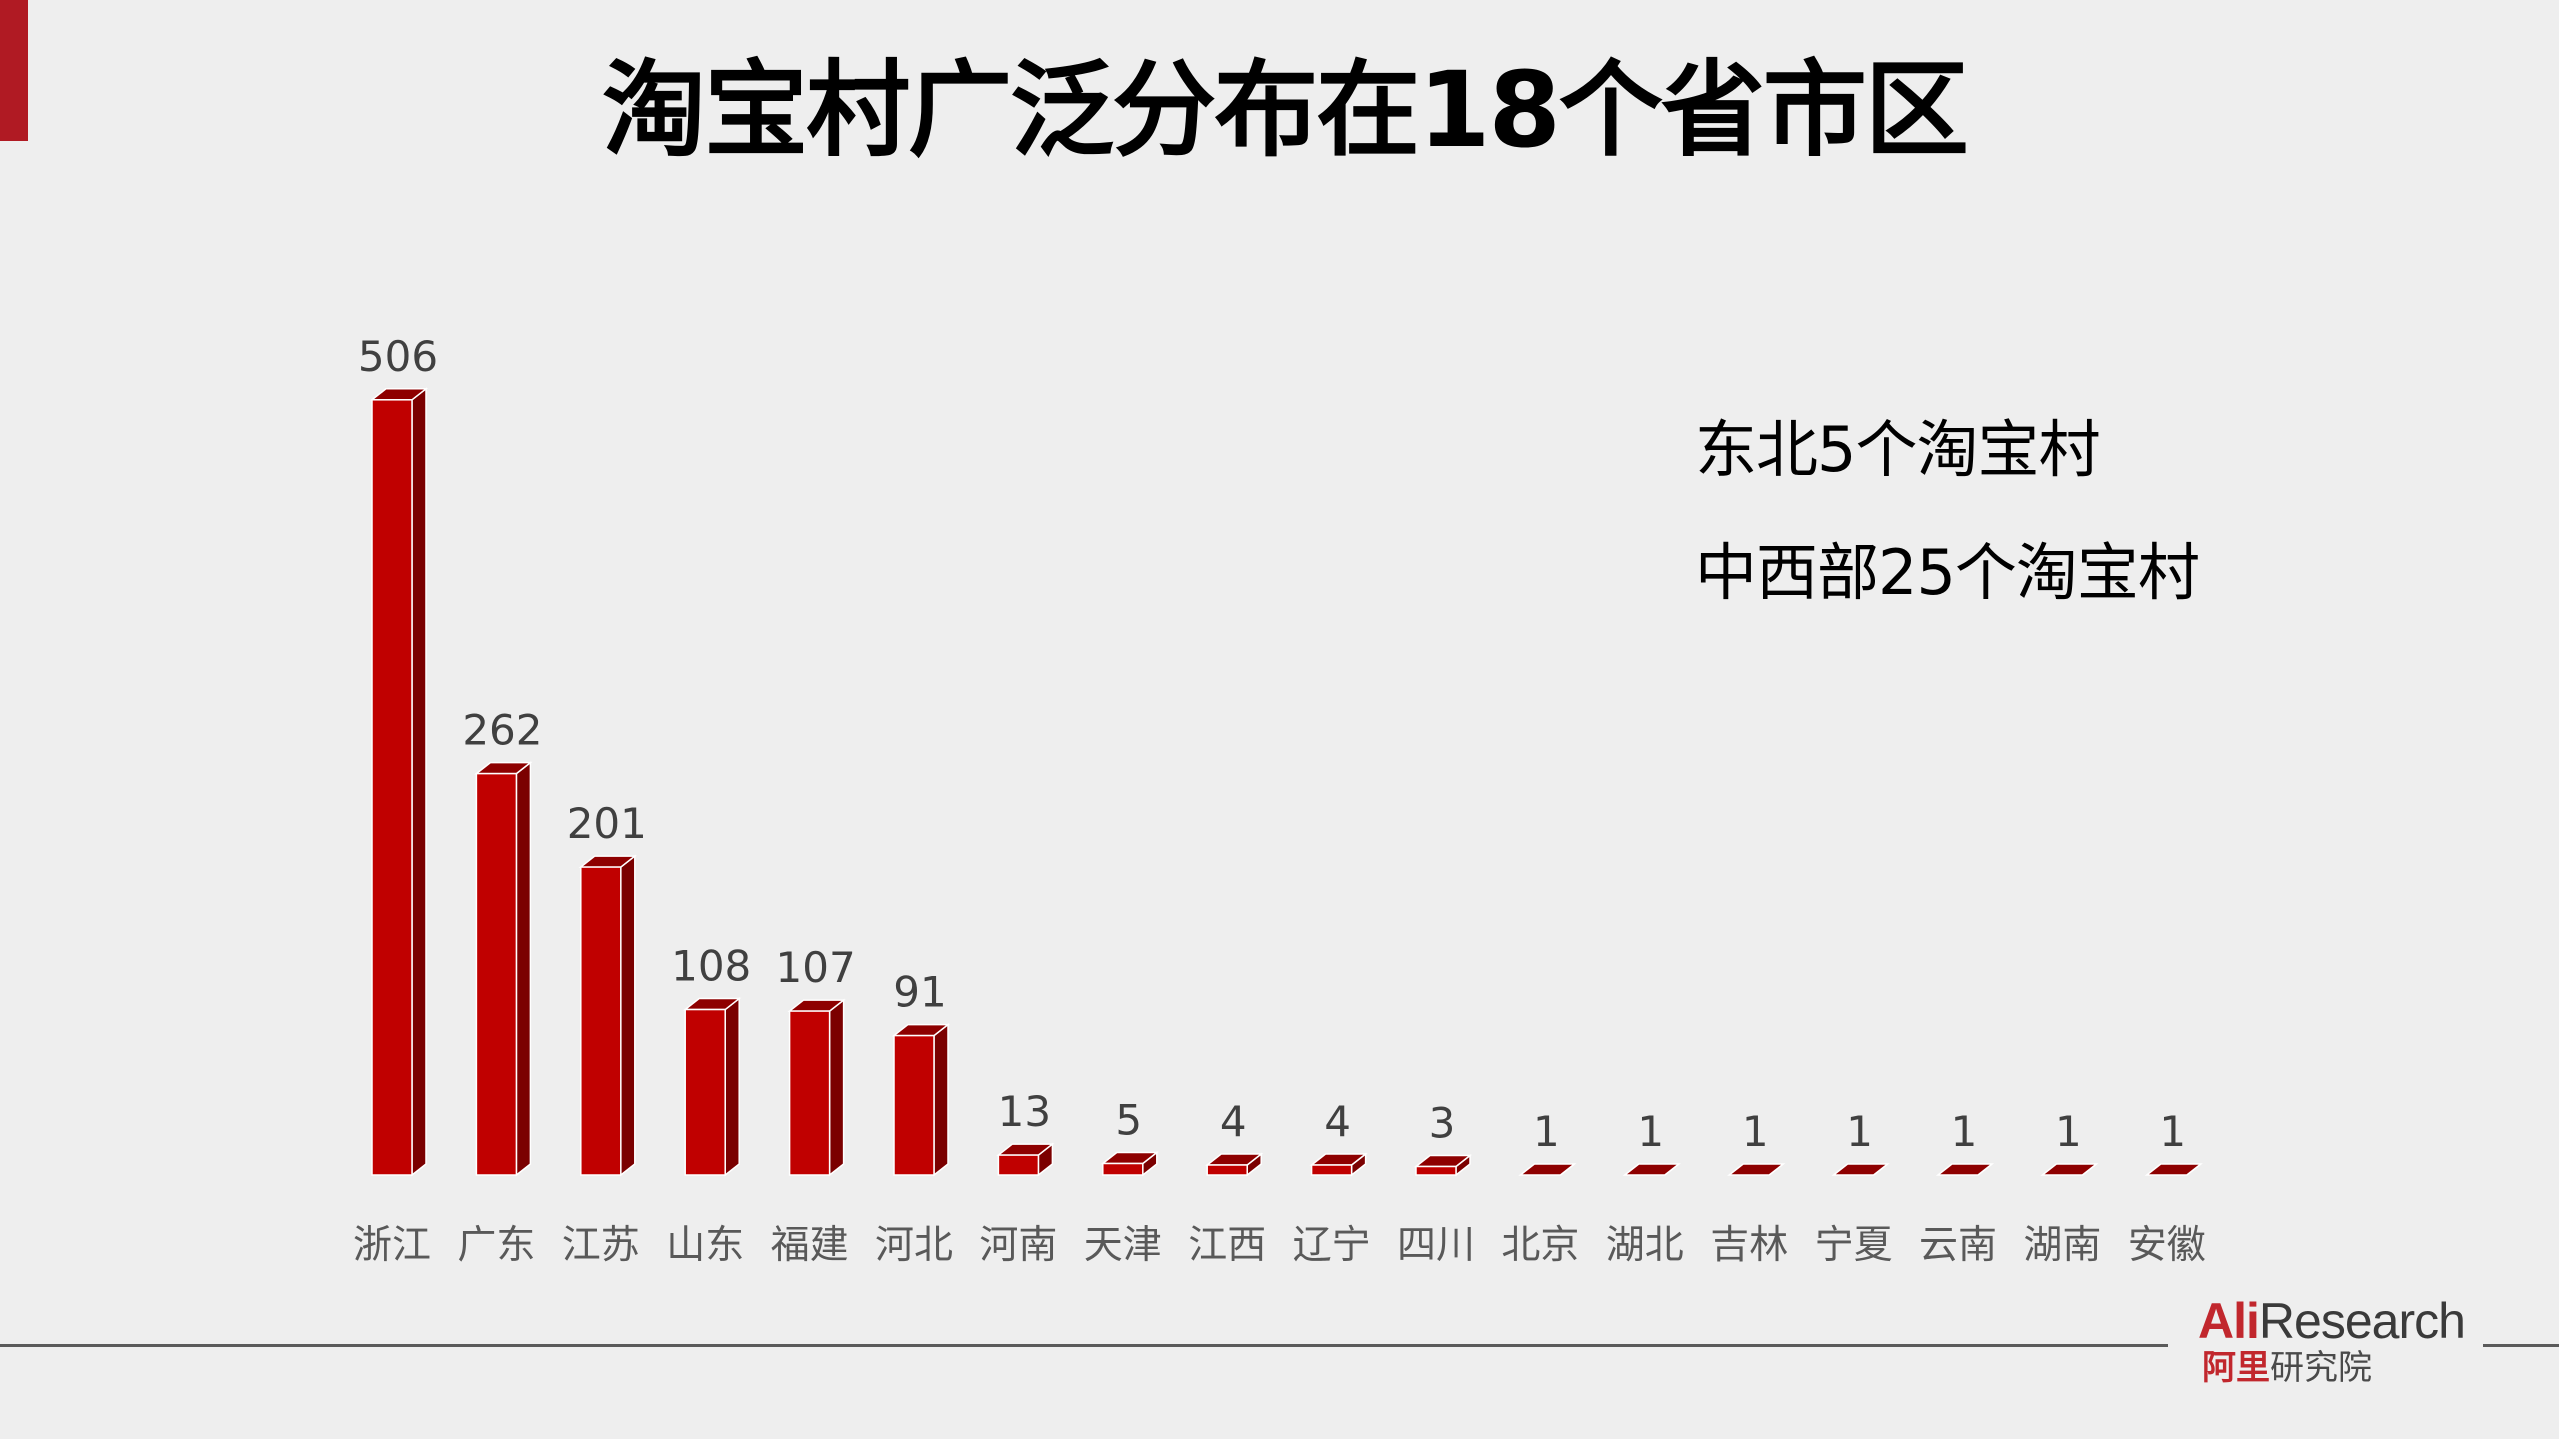  I want to click on category-label: 湖南, so click(2062, 1245).